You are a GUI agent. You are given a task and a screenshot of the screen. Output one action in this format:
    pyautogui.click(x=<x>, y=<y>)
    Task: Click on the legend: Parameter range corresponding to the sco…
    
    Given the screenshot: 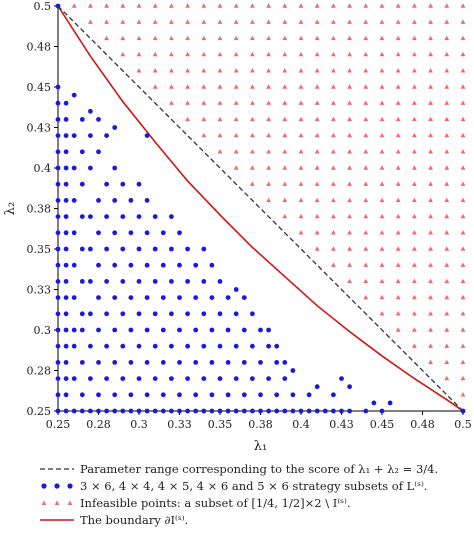 What is the action you would take?
    pyautogui.click(x=252, y=494)
    